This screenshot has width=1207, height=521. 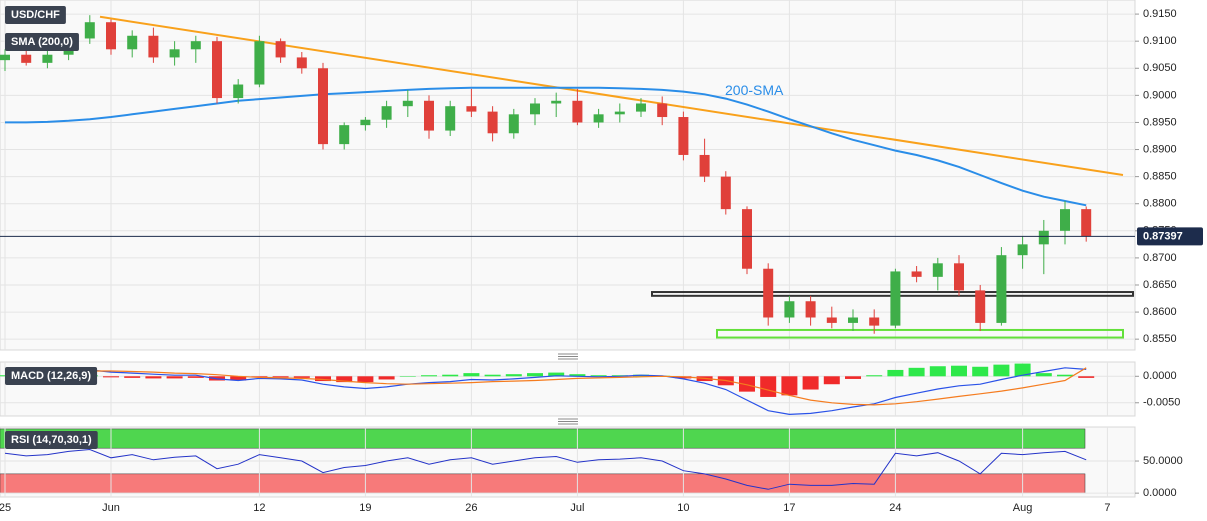 I want to click on y-tick-label: 0.0000, so click(x=1160, y=493).